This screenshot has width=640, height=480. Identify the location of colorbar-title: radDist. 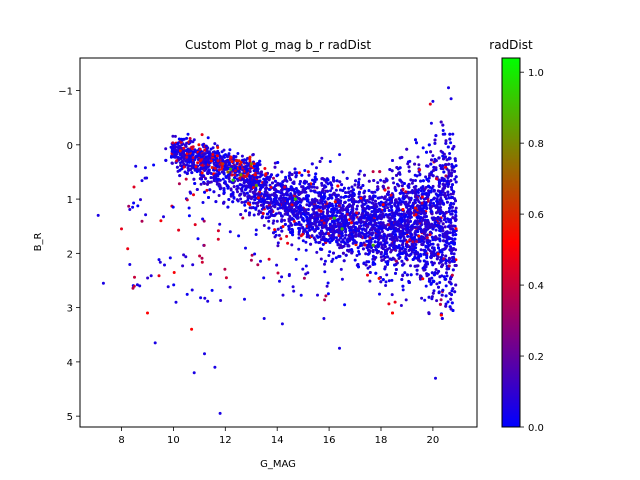
(511, 45).